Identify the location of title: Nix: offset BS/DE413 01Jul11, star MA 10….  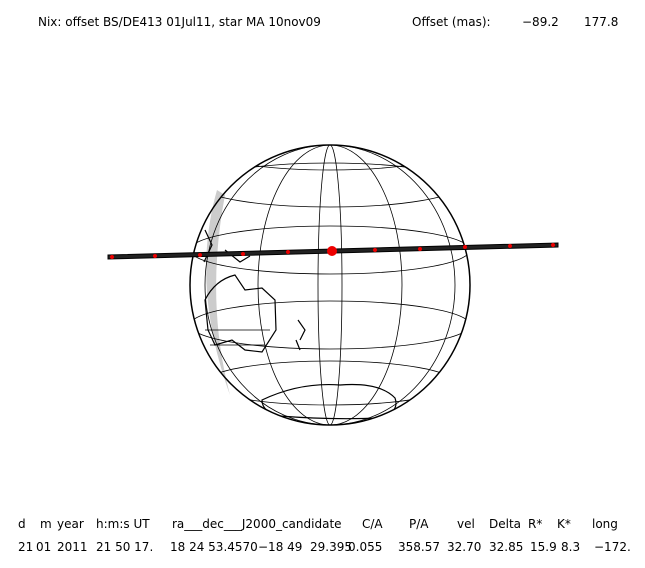
(179, 22).